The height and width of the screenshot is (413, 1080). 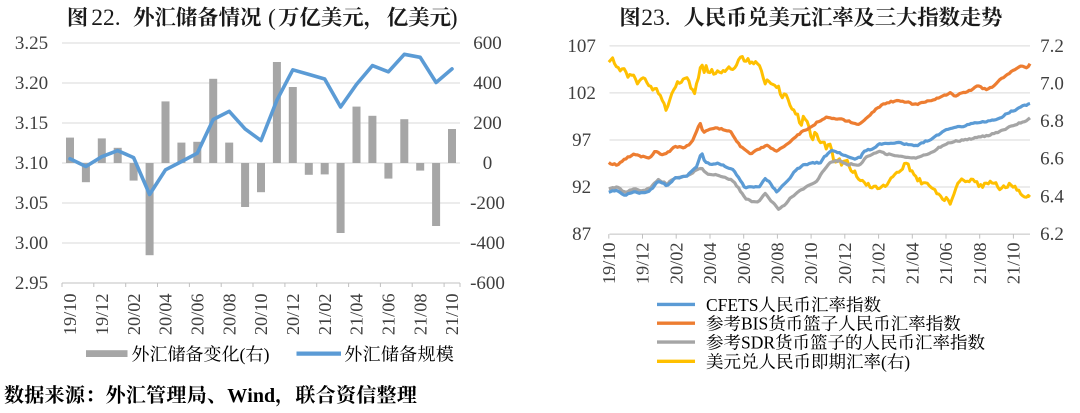 What do you see at coordinates (754, 324) in the screenshot?
I see `svg-text: BIS` at bounding box center [754, 324].